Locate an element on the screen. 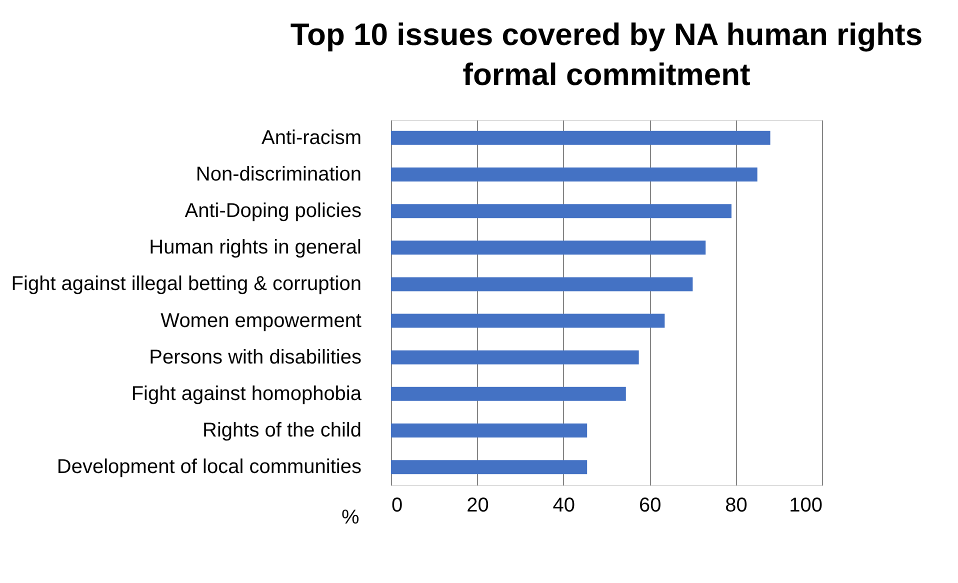  y-tick-label: Fight against homophobia is located at coordinates (246, 393).